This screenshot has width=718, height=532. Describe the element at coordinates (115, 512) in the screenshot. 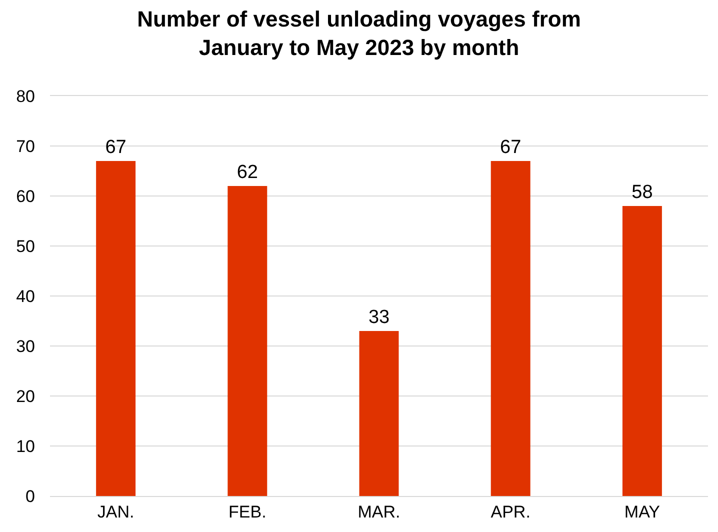

I see `x-tick-label: JAN.` at that location.